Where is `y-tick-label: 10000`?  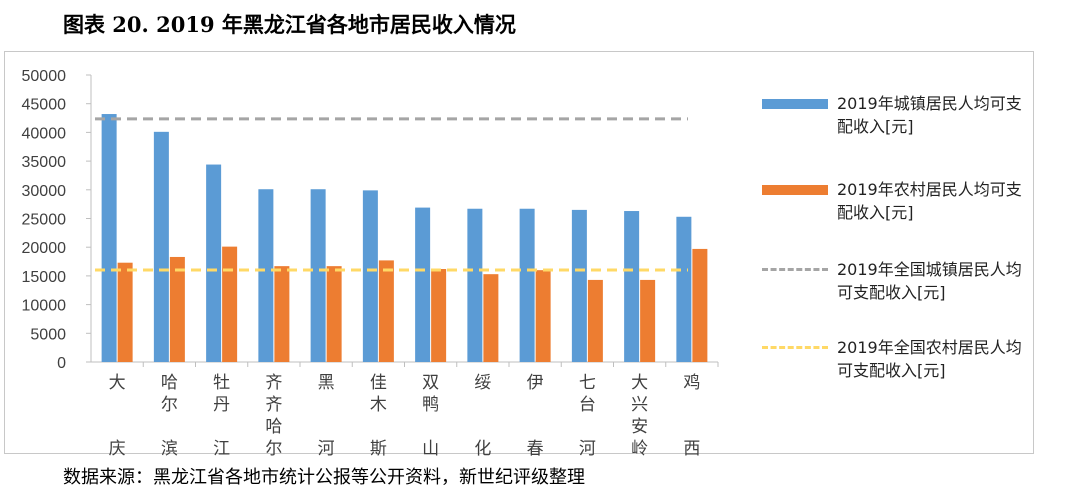 y-tick-label: 10000 is located at coordinates (44, 306).